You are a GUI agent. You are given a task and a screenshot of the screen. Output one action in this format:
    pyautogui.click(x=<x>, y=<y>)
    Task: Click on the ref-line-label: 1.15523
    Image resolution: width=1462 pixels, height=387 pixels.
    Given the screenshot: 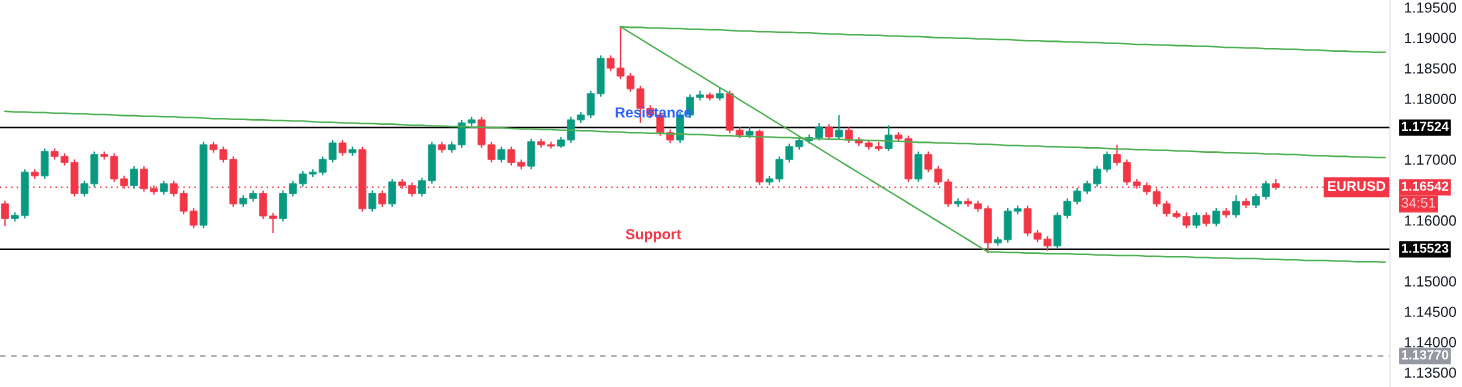 What is the action you would take?
    pyautogui.click(x=1425, y=248)
    